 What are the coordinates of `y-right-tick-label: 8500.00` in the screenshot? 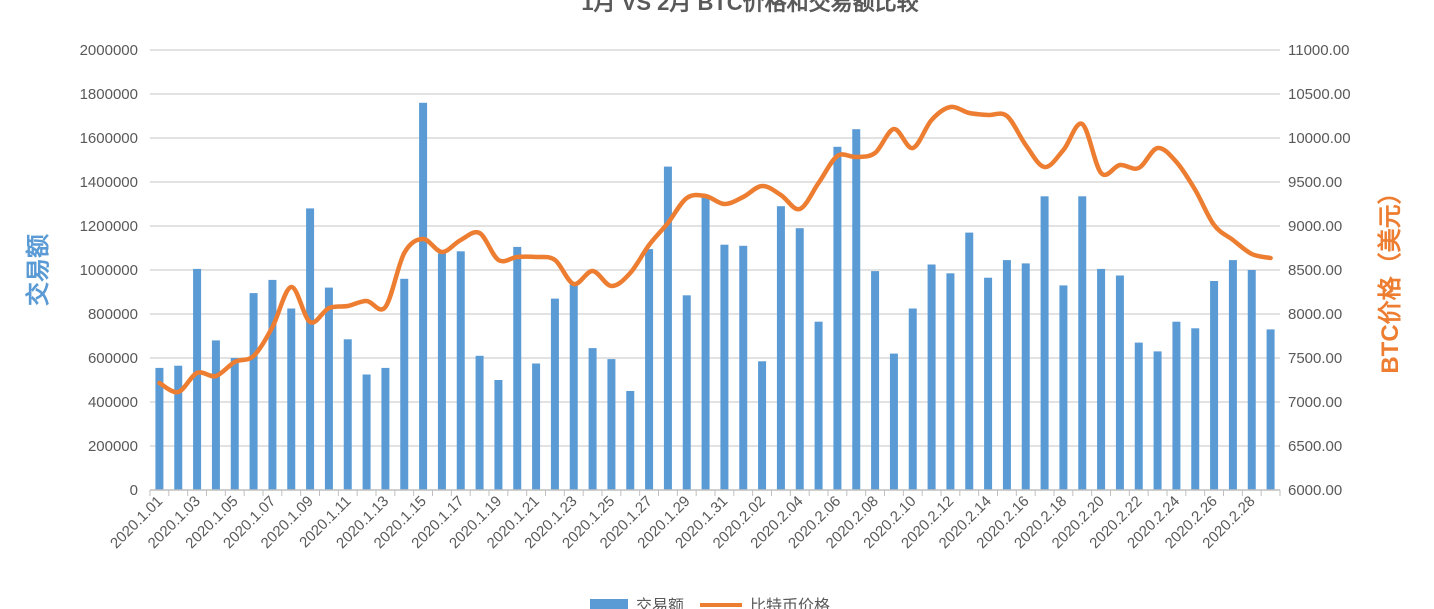 It's located at (1315, 270).